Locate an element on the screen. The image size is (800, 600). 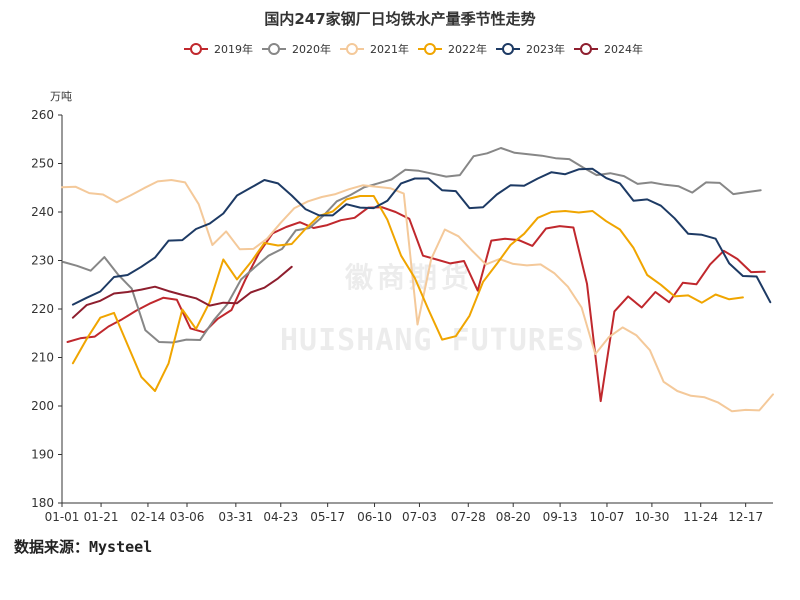
legend-label: 2021年 is located at coordinates (389, 49).